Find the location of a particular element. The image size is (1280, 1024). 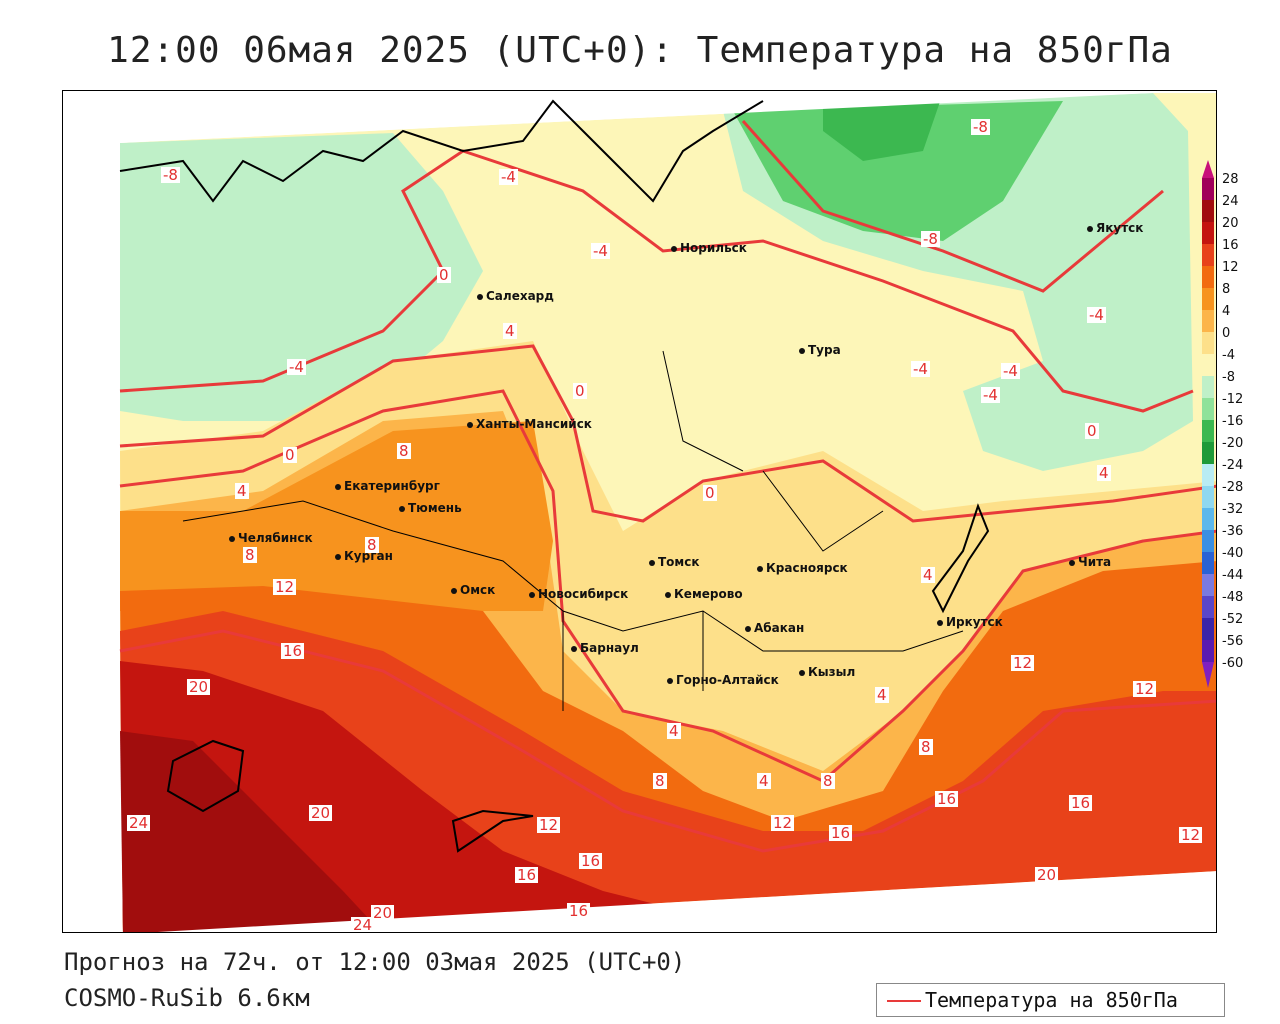

city-label: Красноярск is located at coordinates (807, 568).